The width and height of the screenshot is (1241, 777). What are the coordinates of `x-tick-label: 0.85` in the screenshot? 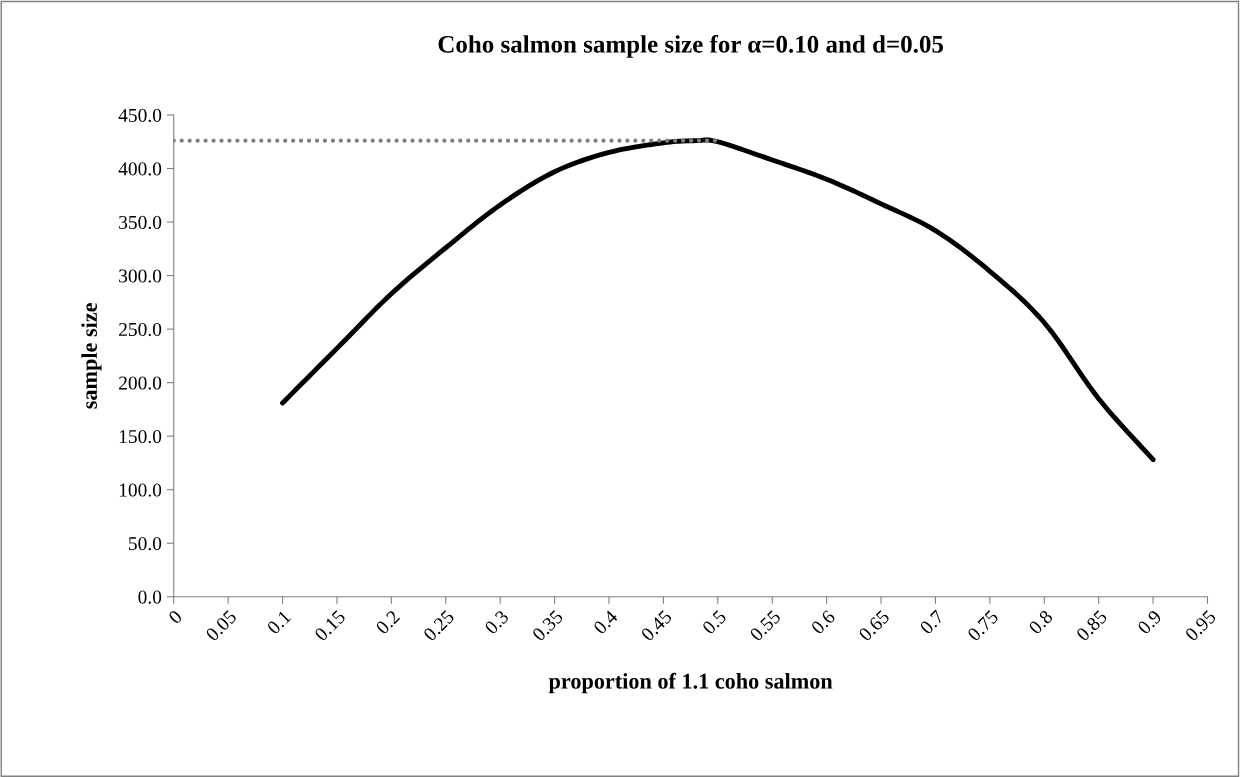 It's located at (1091, 625).